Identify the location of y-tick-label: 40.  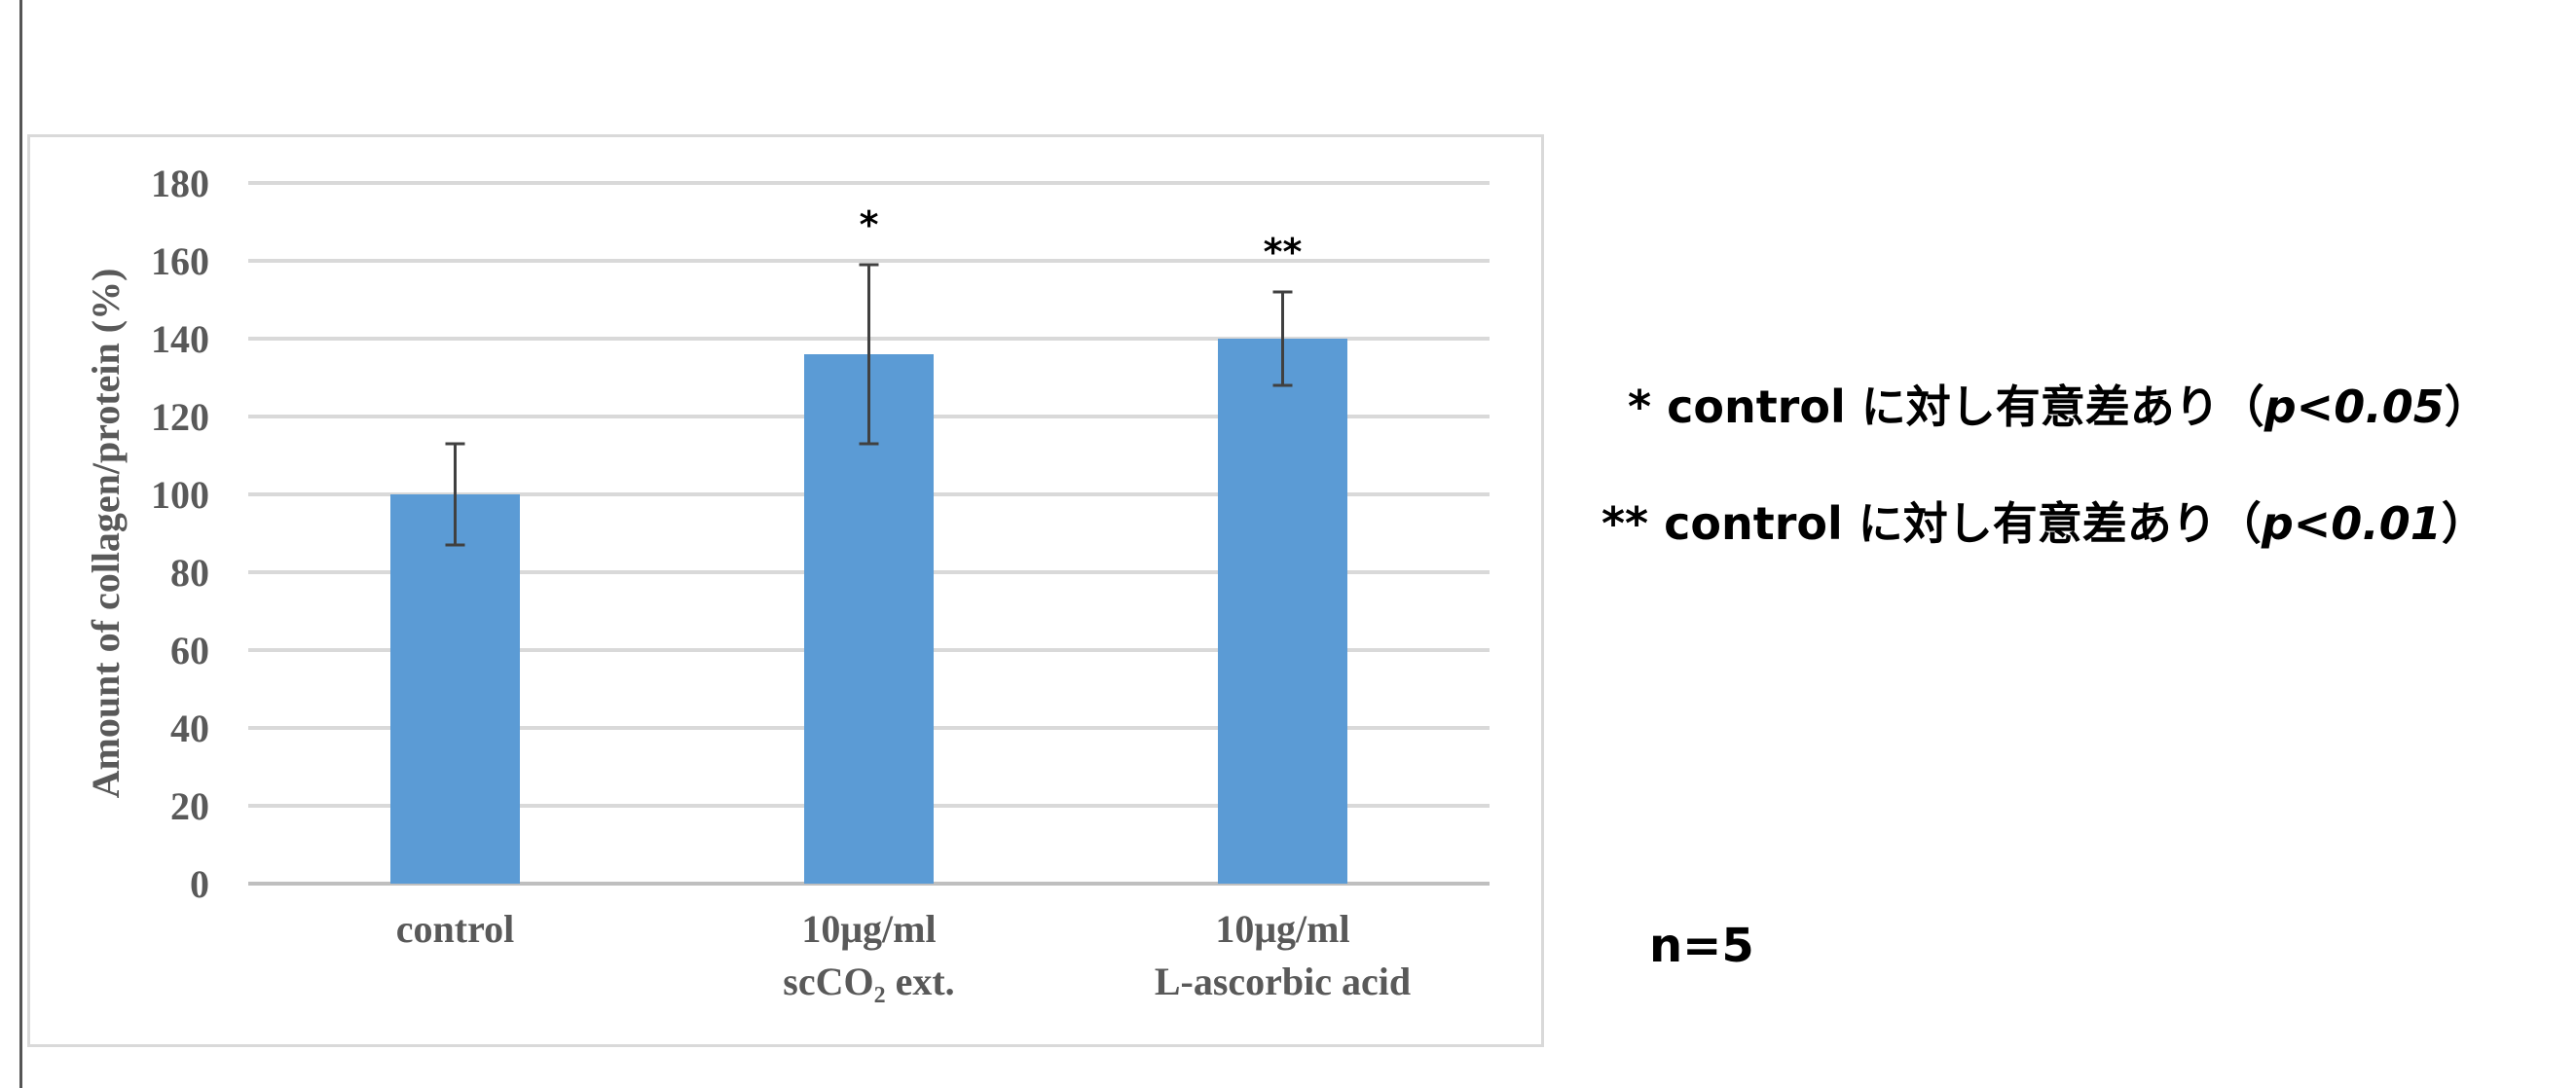
(189, 728).